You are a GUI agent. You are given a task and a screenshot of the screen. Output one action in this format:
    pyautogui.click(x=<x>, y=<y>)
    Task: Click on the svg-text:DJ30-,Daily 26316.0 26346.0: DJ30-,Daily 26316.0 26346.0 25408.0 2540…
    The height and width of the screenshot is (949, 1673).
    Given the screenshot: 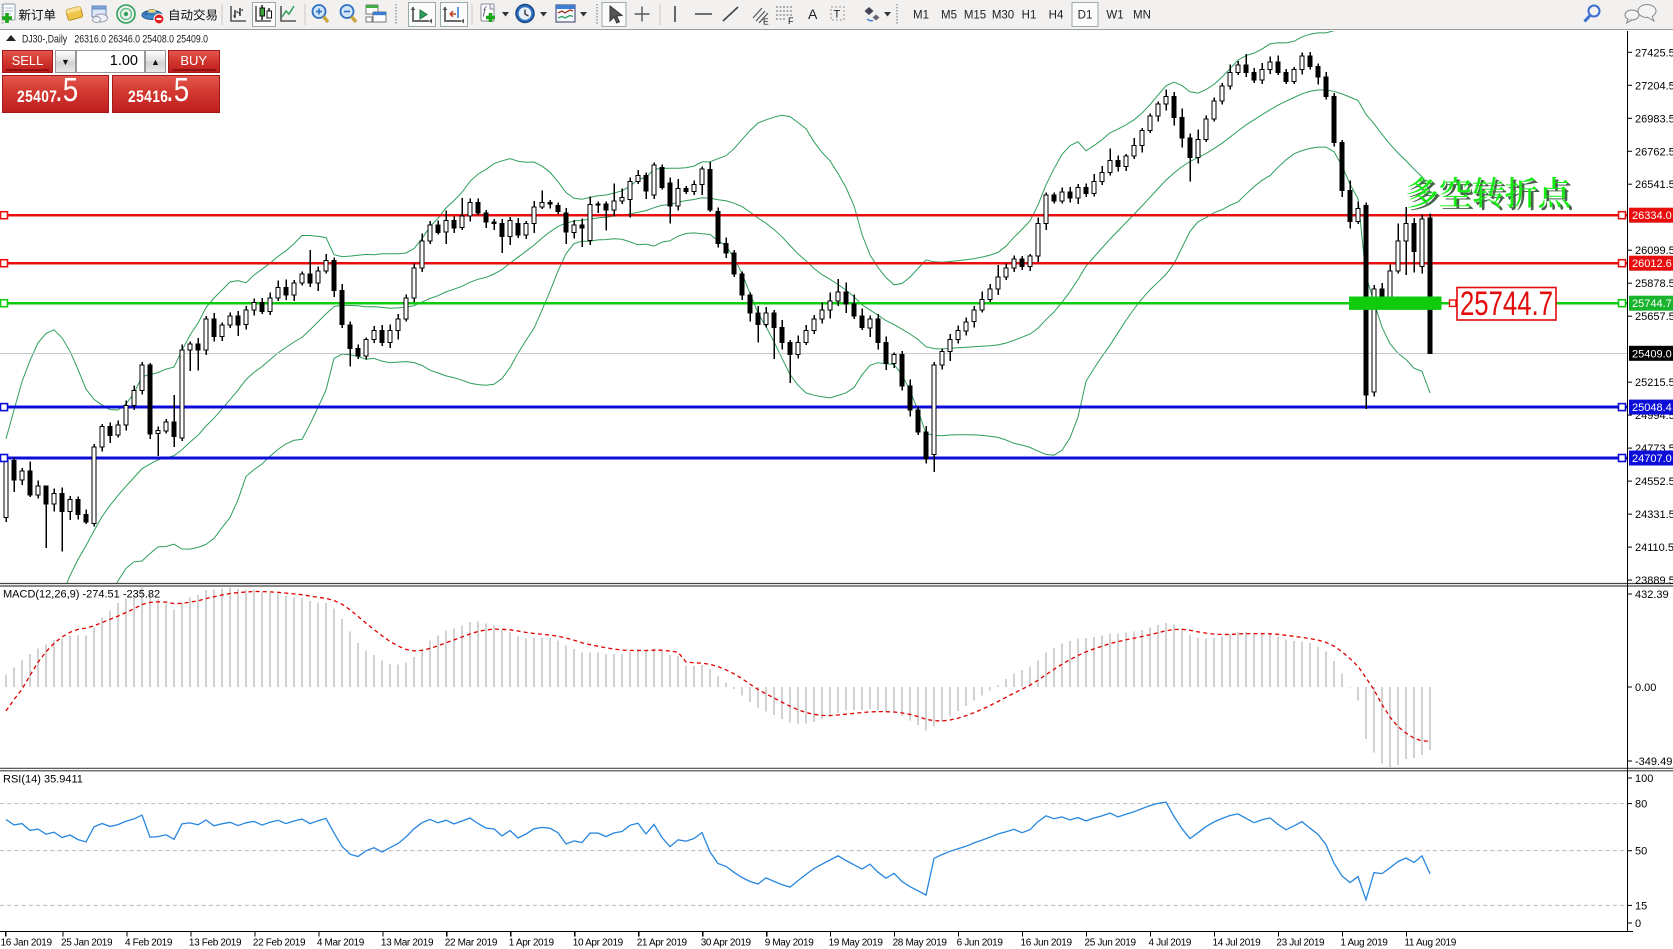 What is the action you would take?
    pyautogui.click(x=115, y=40)
    